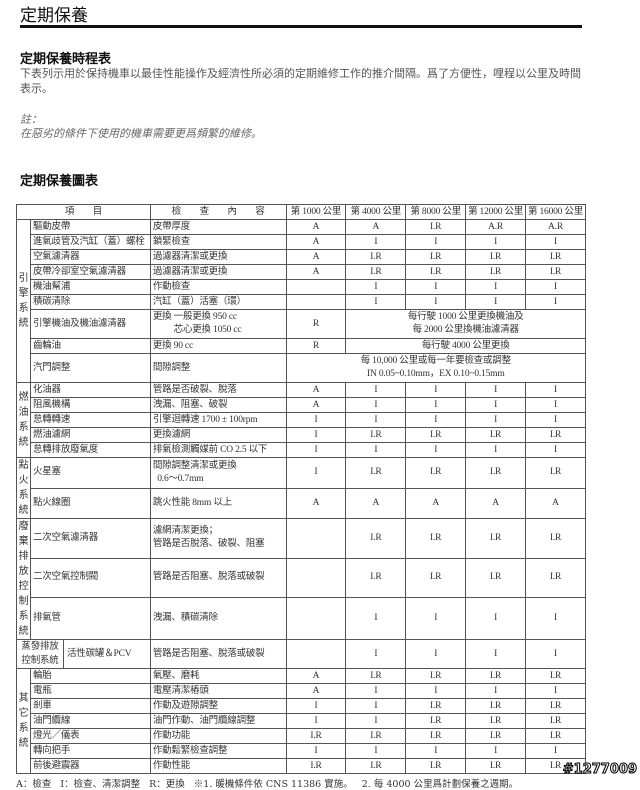  I want to click on item-name: 排氣管, so click(90, 618).